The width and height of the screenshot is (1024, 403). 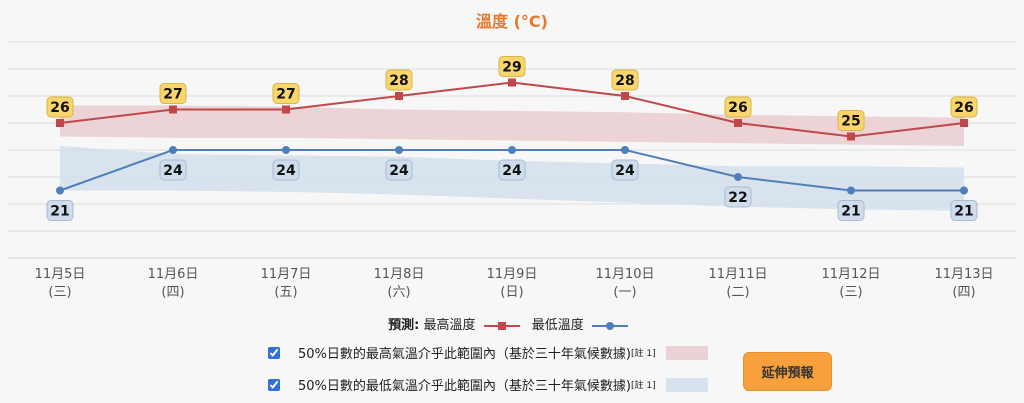 I want to click on min-band-label: 50%日數的最低氣溫介乎此範圍內（基於三十年氣候數據), so click(x=464, y=386).